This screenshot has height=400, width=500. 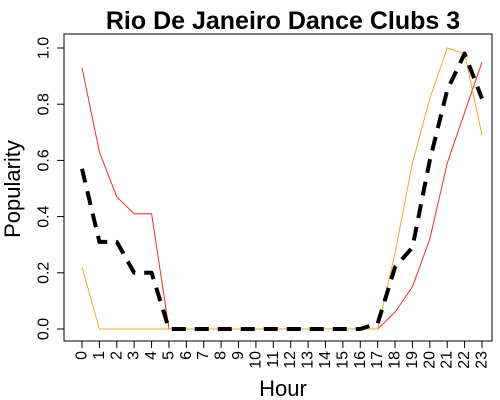 I want to click on x-tick-label: 5, so click(x=168, y=355).